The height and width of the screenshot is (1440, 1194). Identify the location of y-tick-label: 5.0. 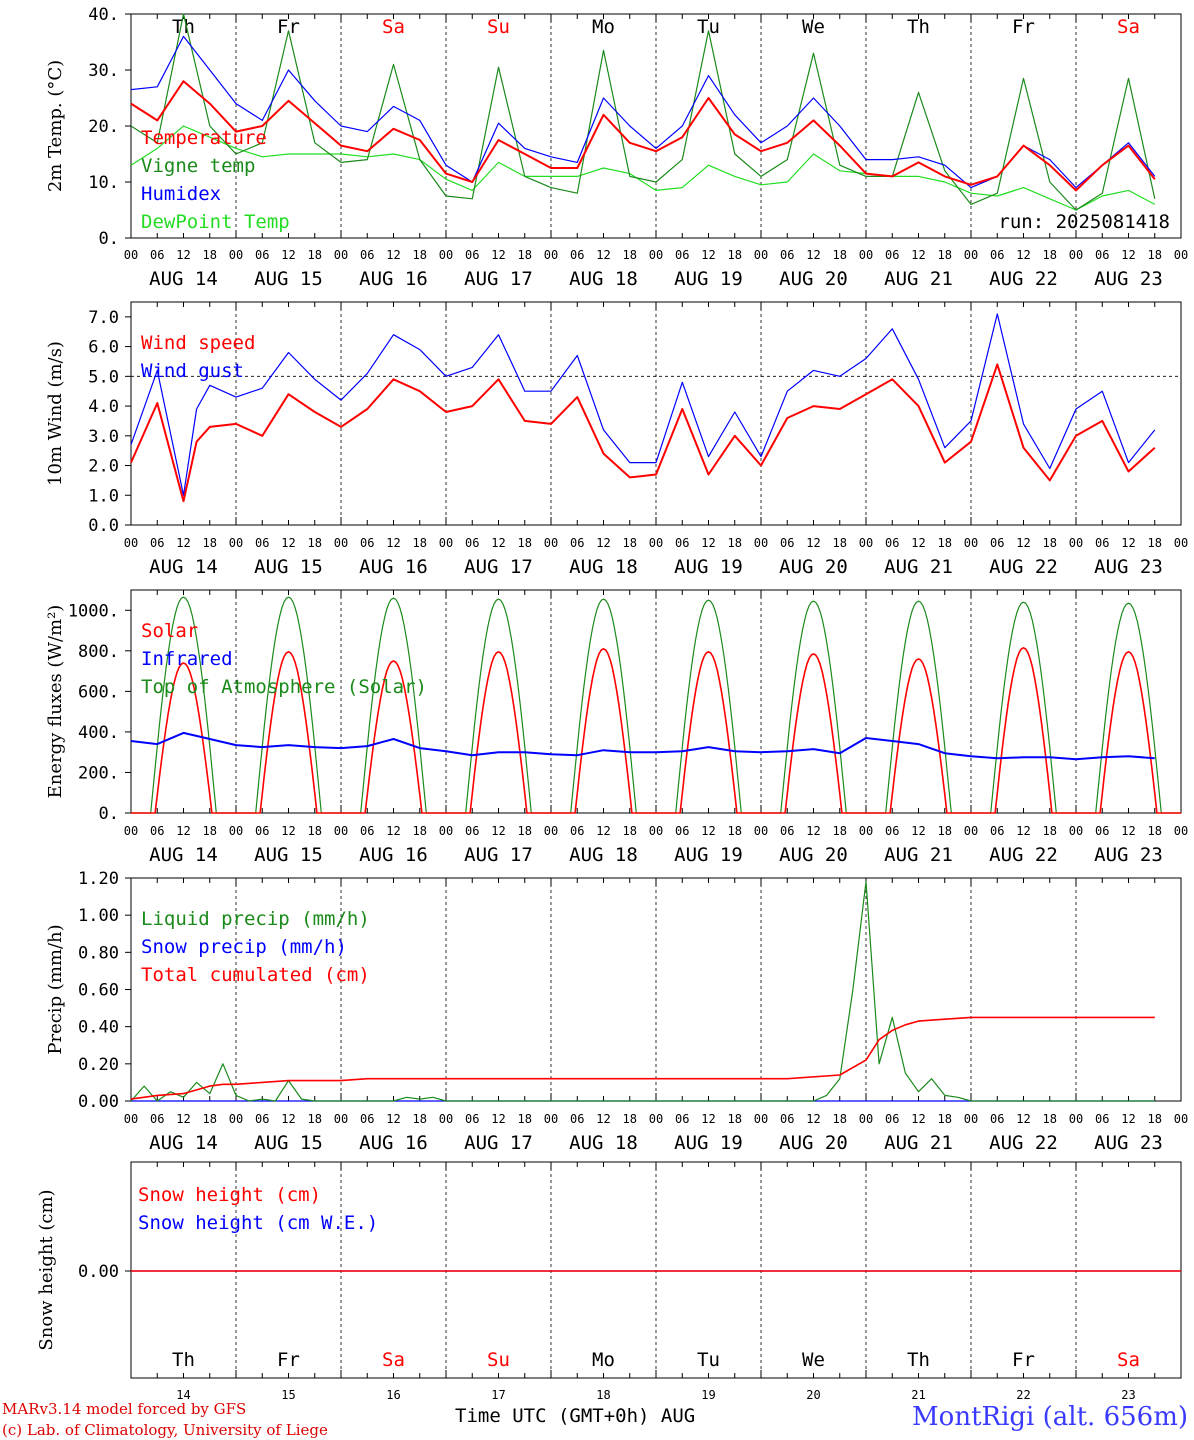
(103, 377).